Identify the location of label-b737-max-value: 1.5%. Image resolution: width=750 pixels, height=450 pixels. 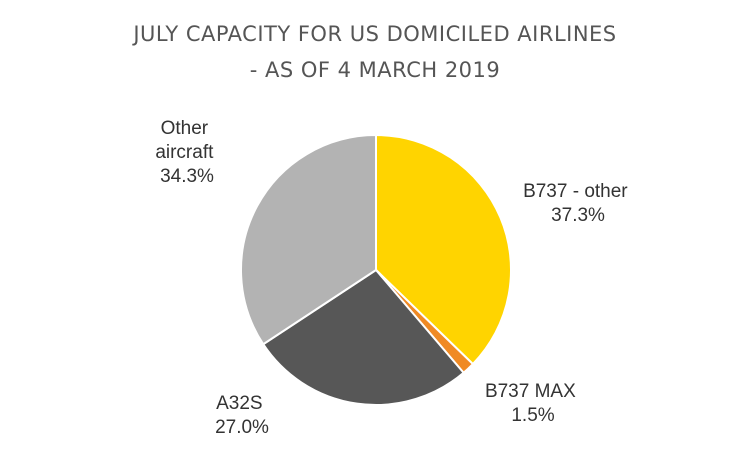
(532, 415).